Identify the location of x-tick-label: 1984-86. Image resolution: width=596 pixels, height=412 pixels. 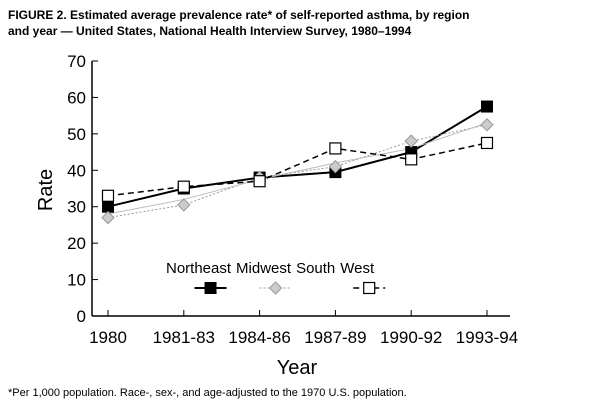
(259, 337).